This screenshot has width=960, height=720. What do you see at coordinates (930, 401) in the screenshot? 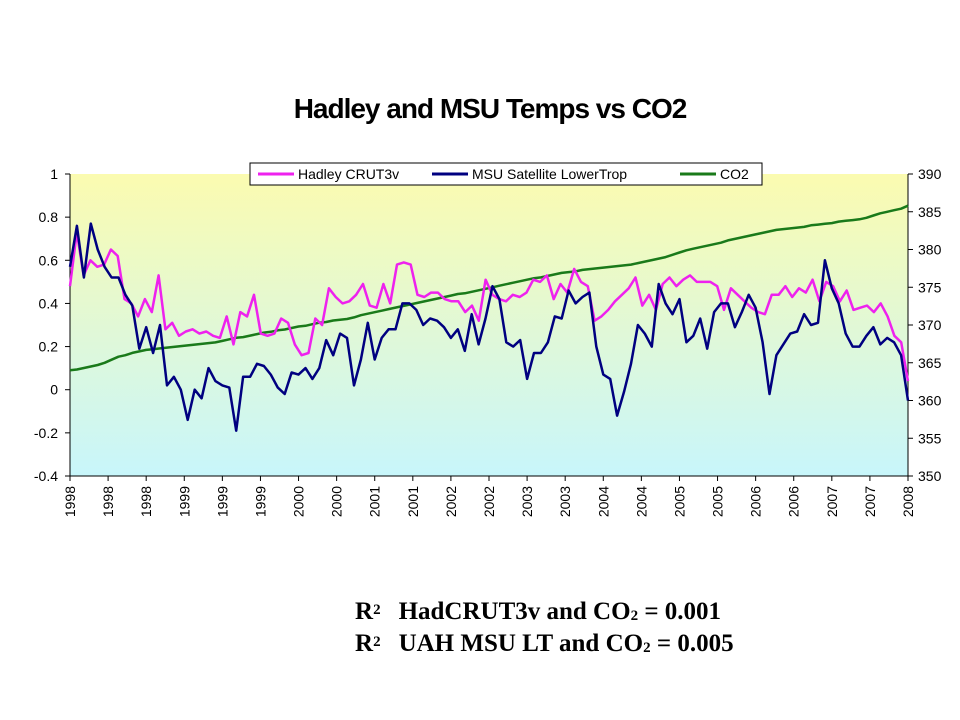
I see `y-right-tick-label: 360` at bounding box center [930, 401].